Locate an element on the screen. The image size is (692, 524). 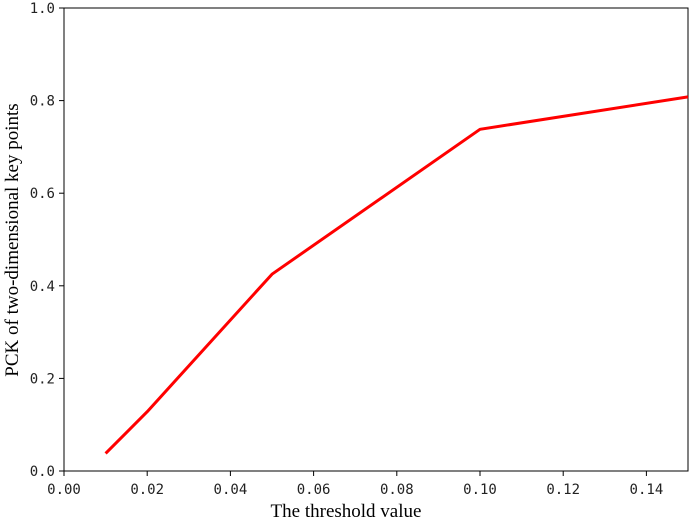
x-tick-label: 0.04 is located at coordinates (231, 490).